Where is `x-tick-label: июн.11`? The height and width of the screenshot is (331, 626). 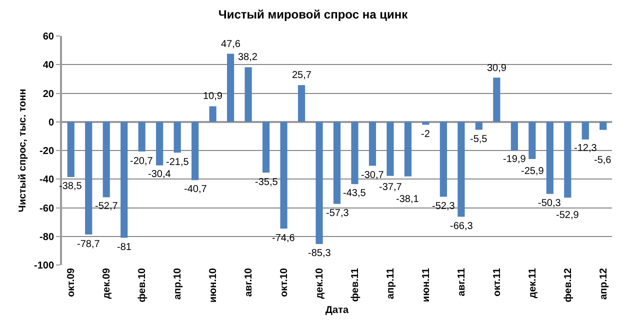 x-tick-label: июн.11 is located at coordinates (426, 285).